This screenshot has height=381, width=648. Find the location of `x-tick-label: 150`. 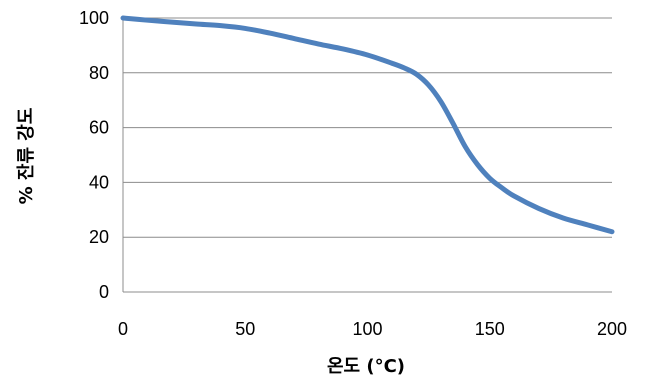

x-tick-label: 150 is located at coordinates (490, 329).